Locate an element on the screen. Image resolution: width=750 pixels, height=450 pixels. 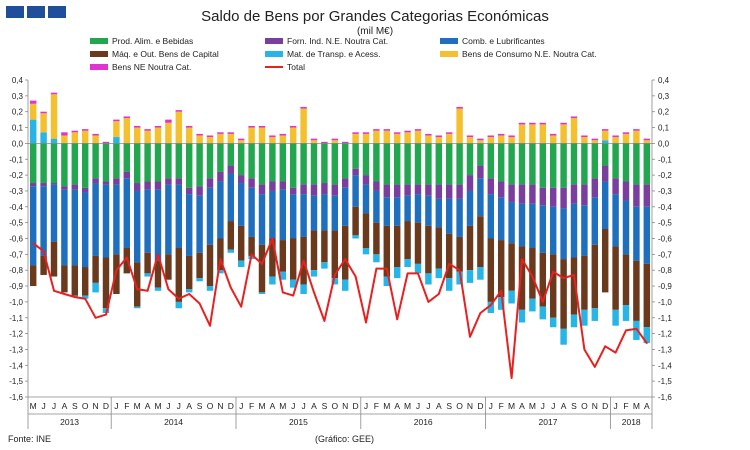
legend-item: Prod. Alim. e Bebidas is located at coordinates (141, 41).